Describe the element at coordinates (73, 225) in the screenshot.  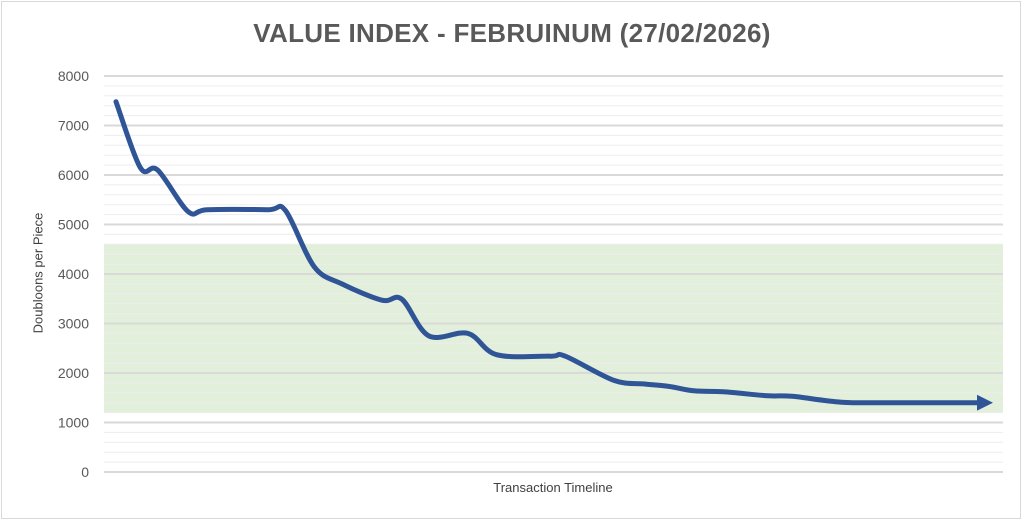
I see `y-tick-label: 5000` at that location.